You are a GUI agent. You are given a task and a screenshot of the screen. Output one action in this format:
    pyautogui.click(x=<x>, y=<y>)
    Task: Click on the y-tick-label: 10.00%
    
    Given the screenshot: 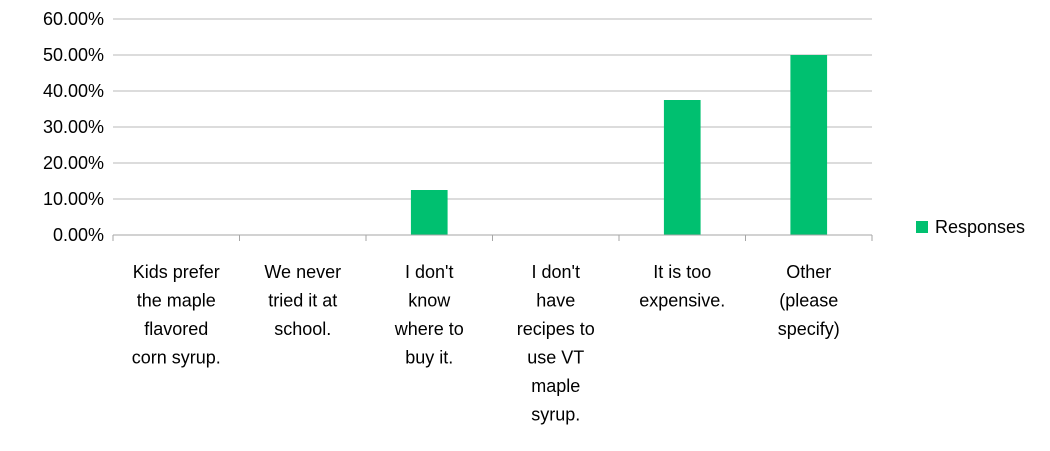 What is the action you would take?
    pyautogui.click(x=73, y=199)
    